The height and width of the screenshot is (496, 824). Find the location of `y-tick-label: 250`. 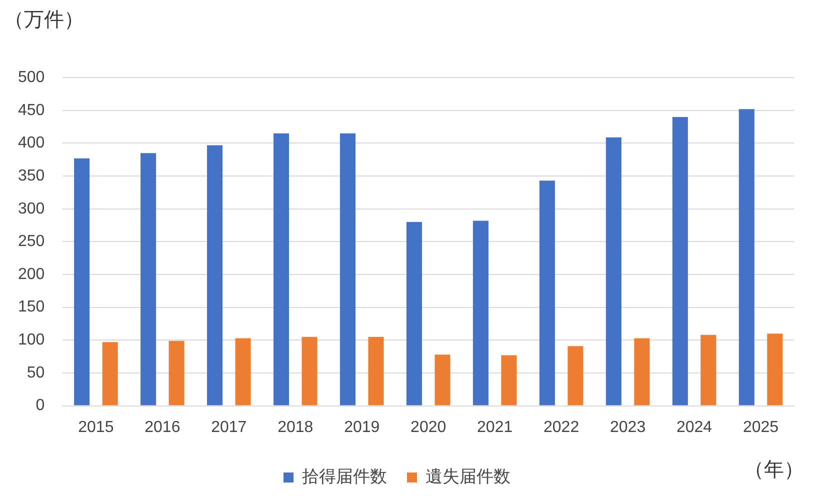

y-tick-label: 250 is located at coordinates (31, 241).